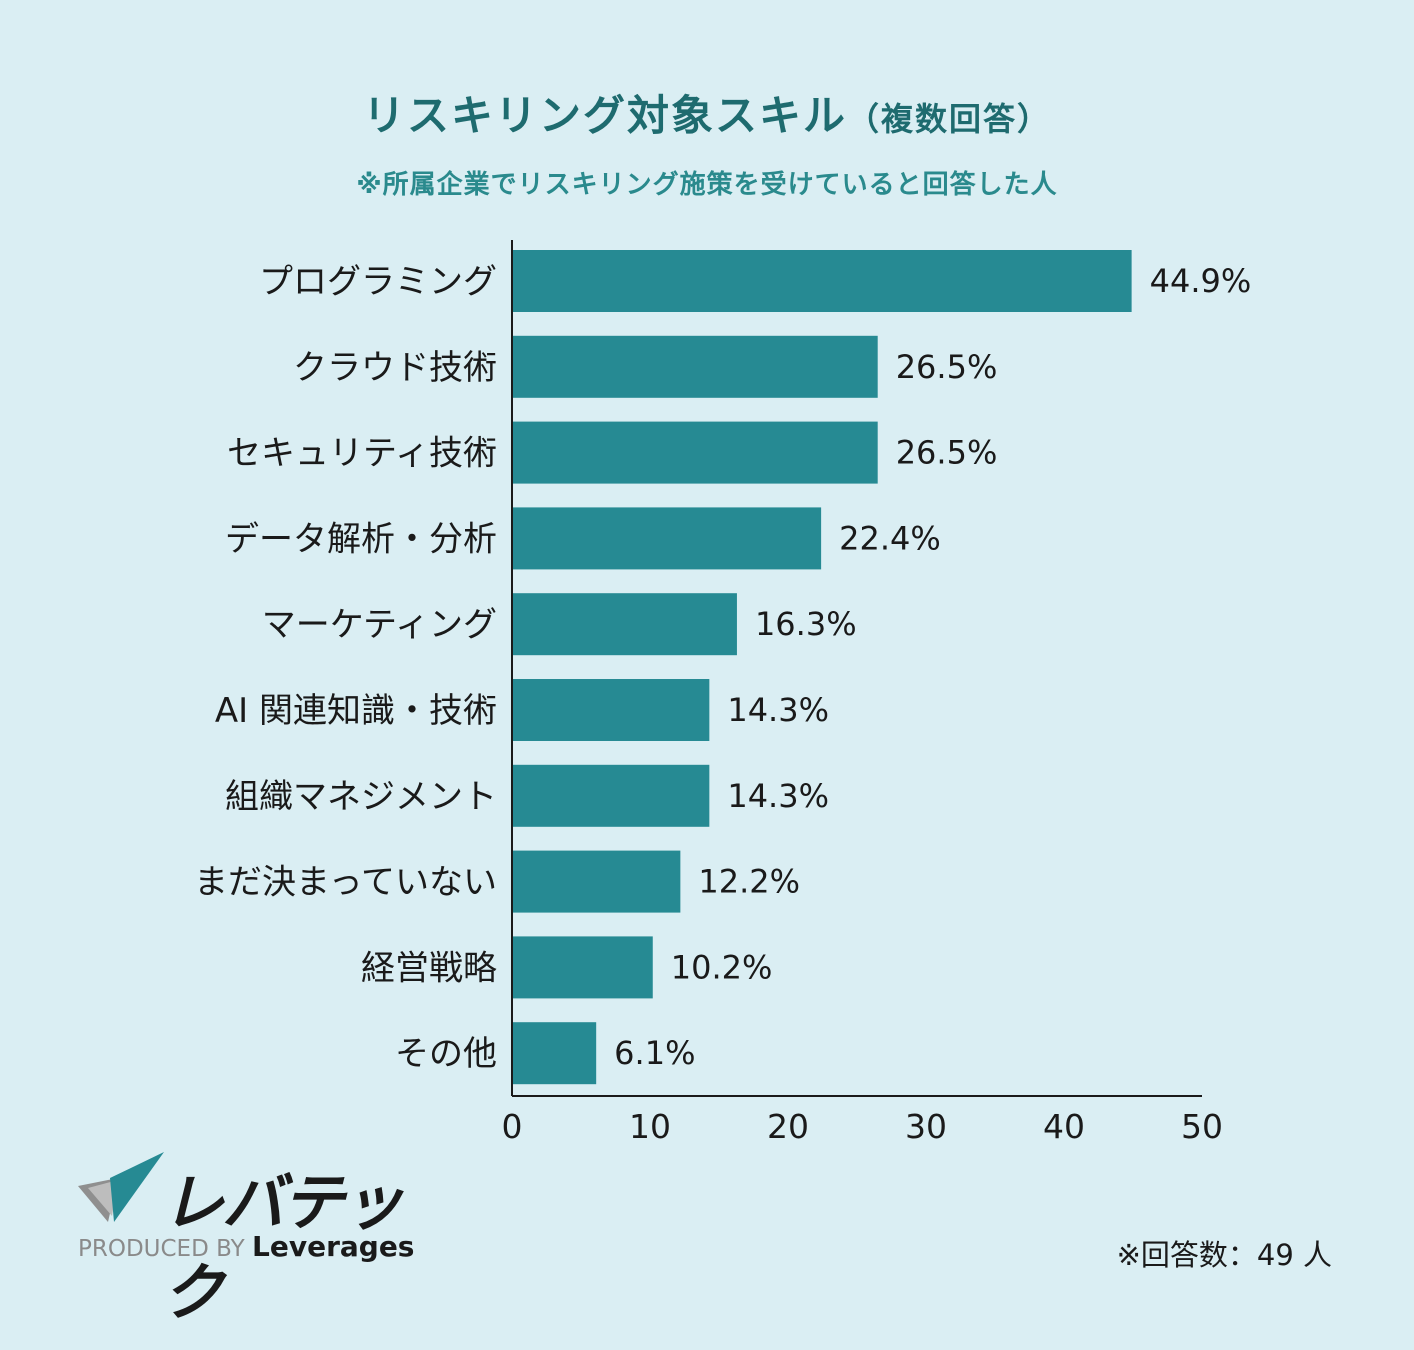 This screenshot has height=1350, width=1414. I want to click on category-label: データ解析・分析, so click(361, 539).